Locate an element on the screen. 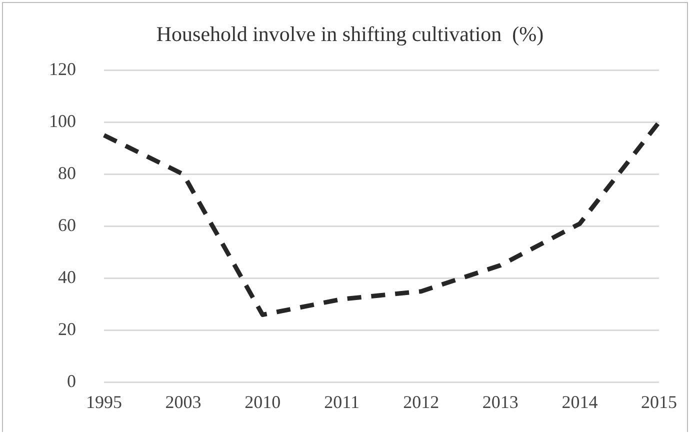 The width and height of the screenshot is (690, 433). x-tick-label: 2014 is located at coordinates (580, 402).